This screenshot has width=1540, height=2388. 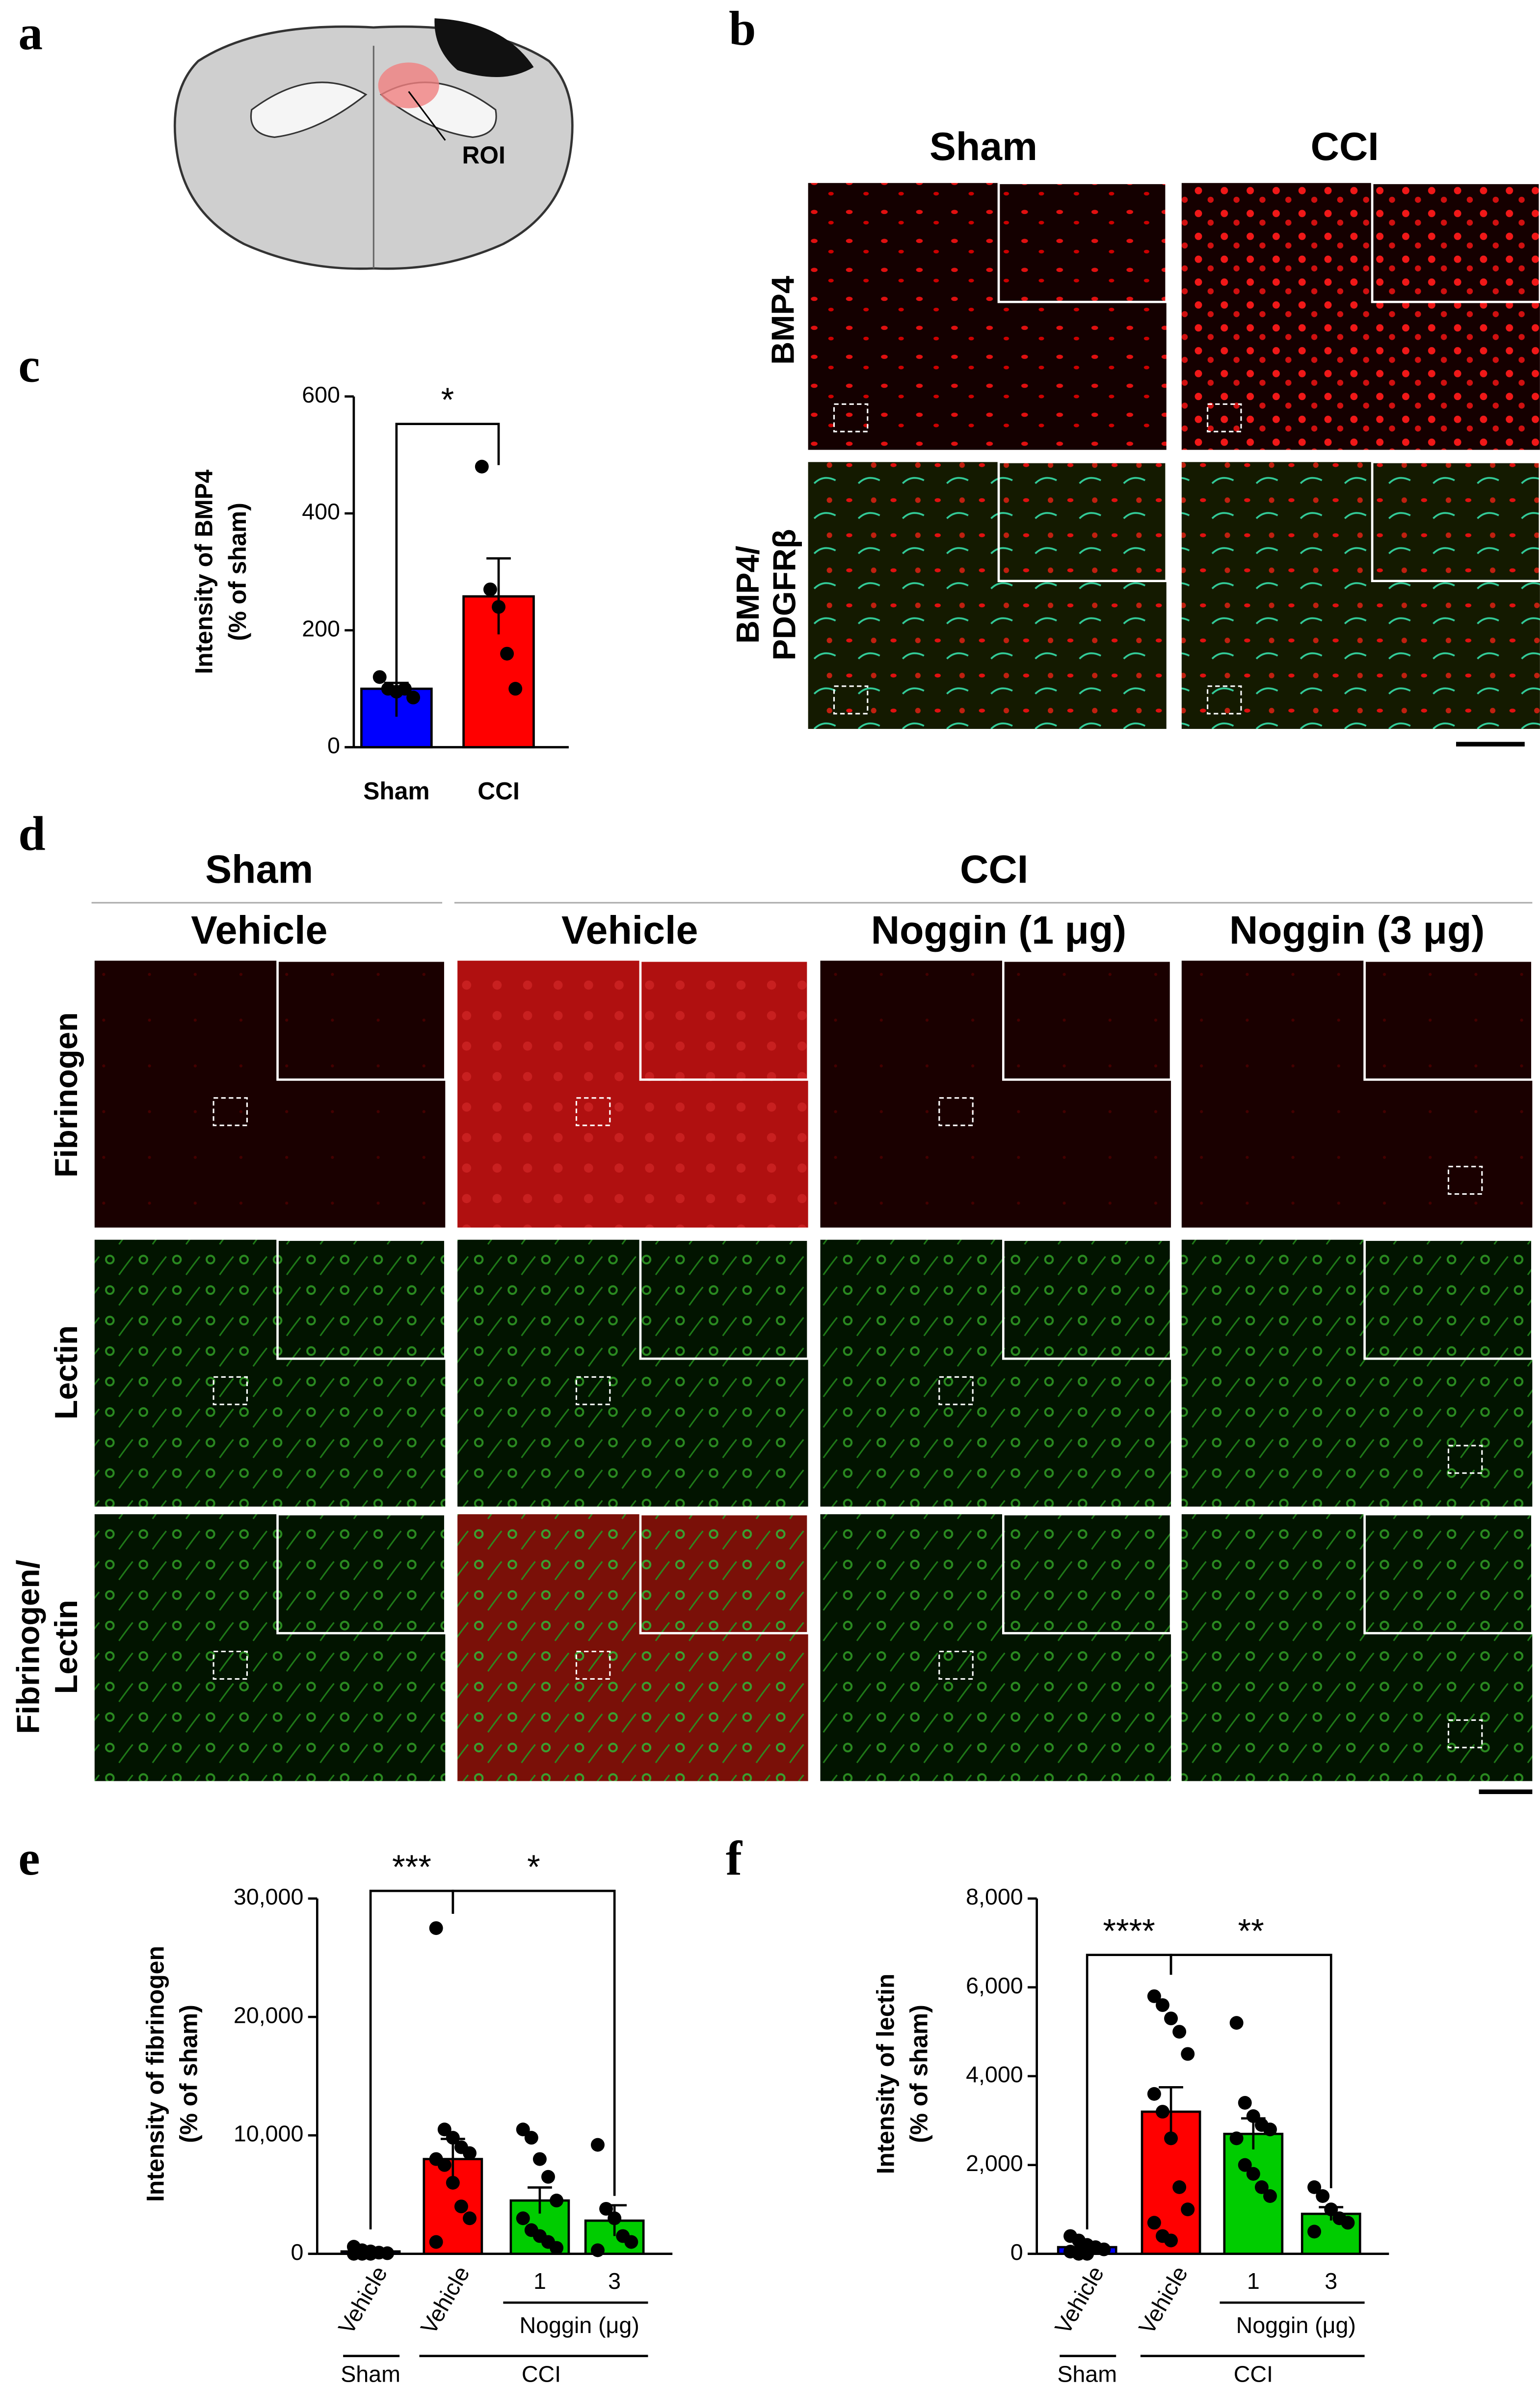 What do you see at coordinates (32, 833) in the screenshot?
I see `panel-letter: d` at bounding box center [32, 833].